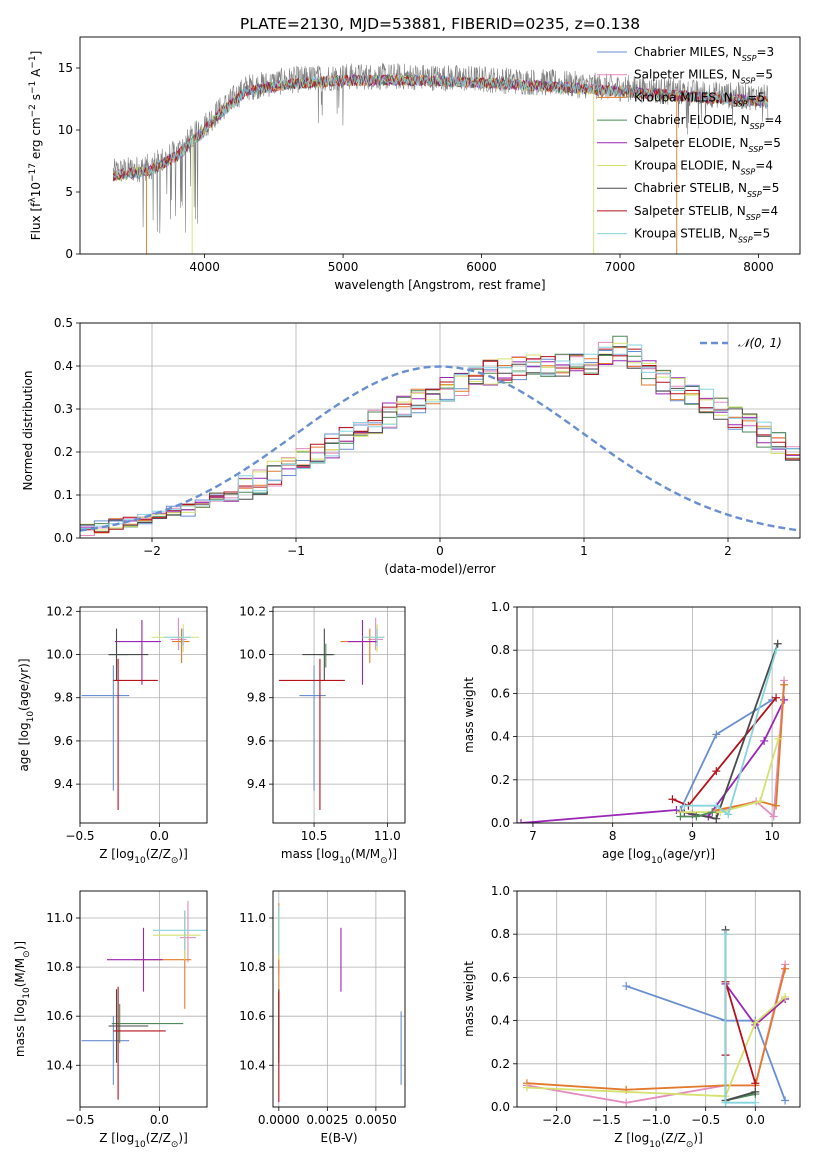 Image resolution: width=819 pixels, height=1170 pixels. What do you see at coordinates (764, 740) in the screenshot?
I see `weight-marker-salpeter_elodie` at bounding box center [764, 740].